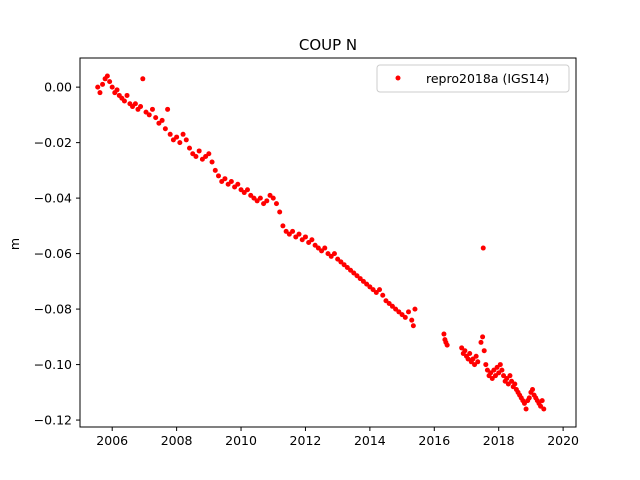 The image size is (640, 480). I want to click on x-tick-label: 2016, so click(434, 440).